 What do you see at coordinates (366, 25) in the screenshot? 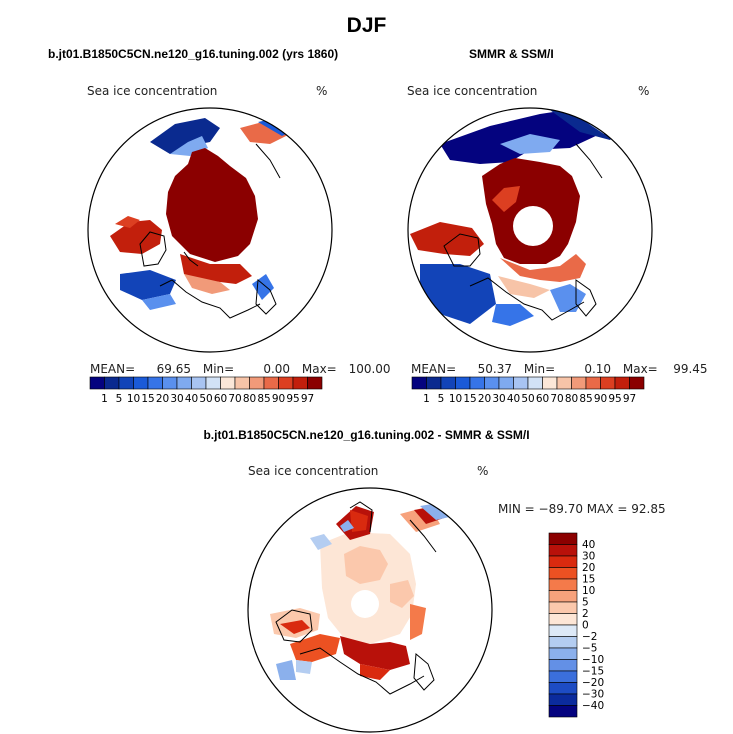
I see `main-title: DJF` at bounding box center [366, 25].